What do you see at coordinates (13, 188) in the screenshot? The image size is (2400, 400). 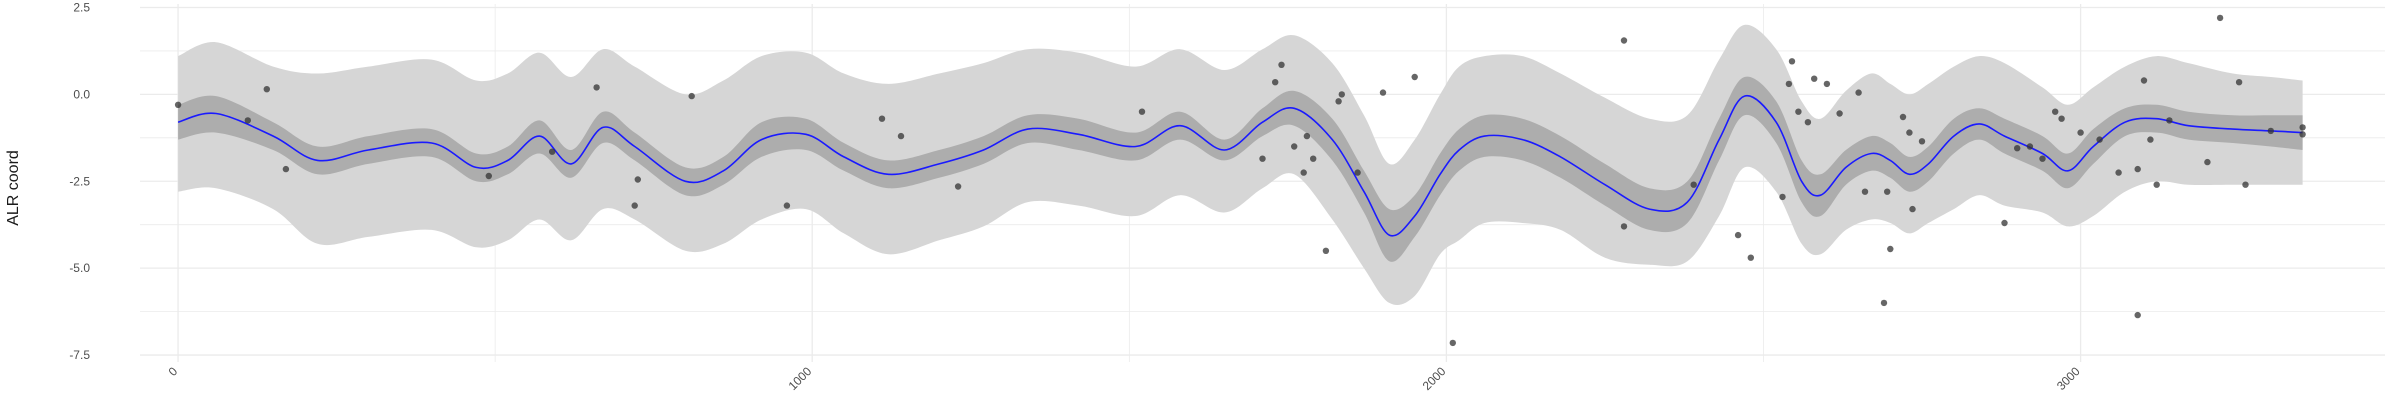 I see `y-axis-title: ALR coord` at bounding box center [13, 188].